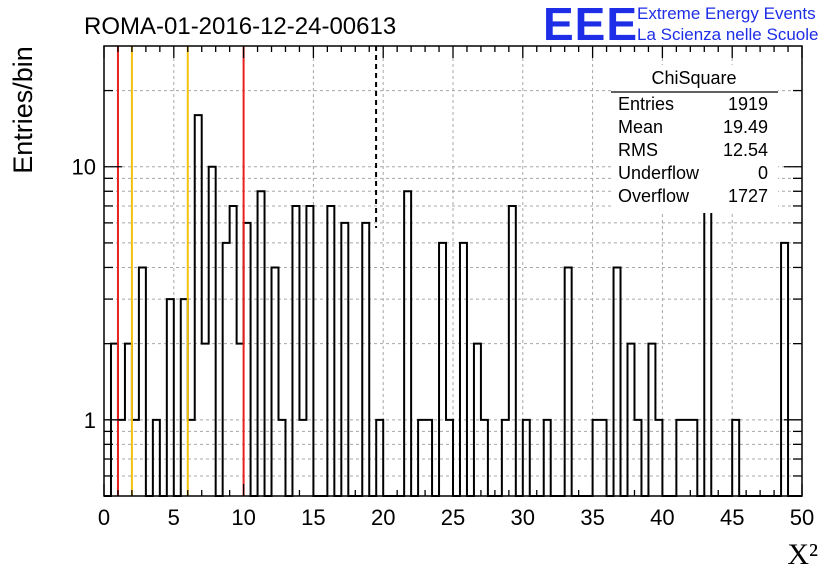 The height and width of the screenshot is (572, 836). What do you see at coordinates (383, 517) in the screenshot?
I see `x-tick-label: 20` at bounding box center [383, 517].